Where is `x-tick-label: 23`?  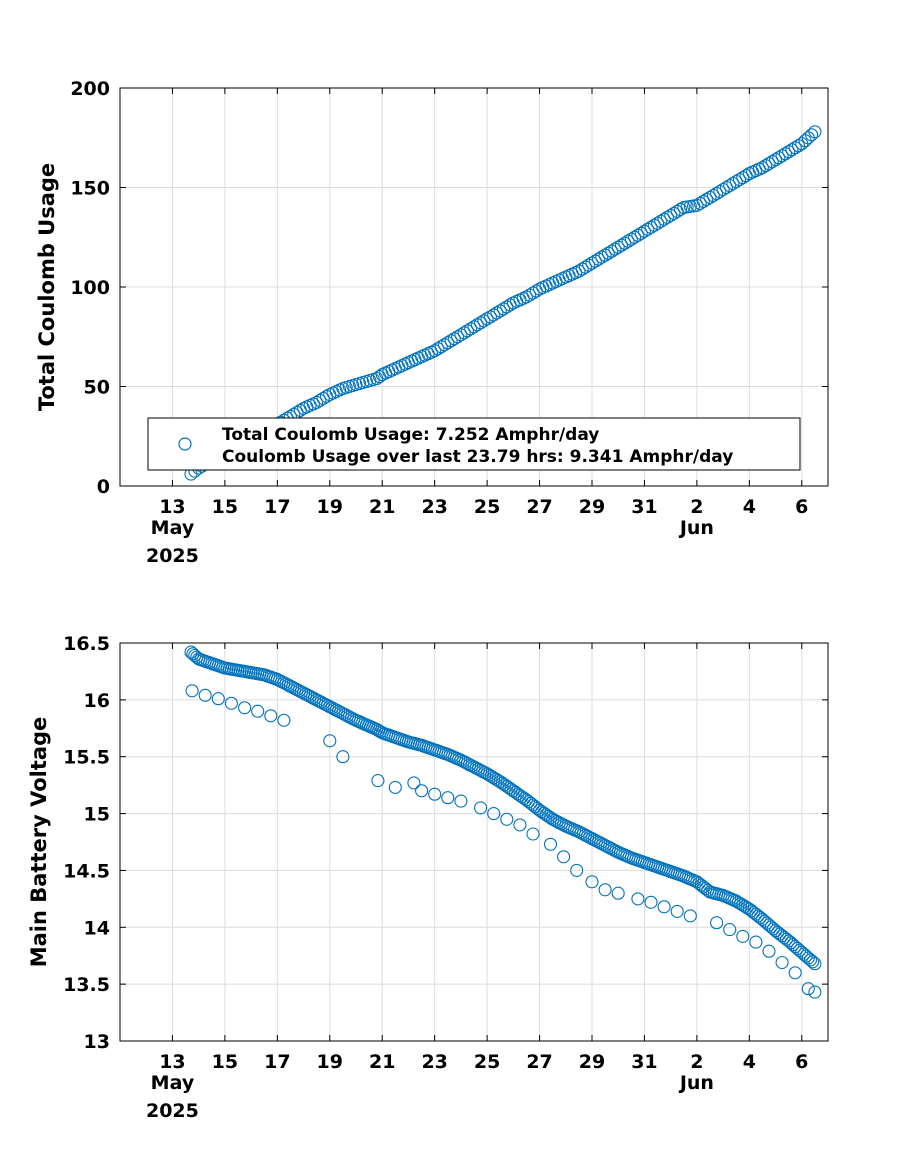 x-tick-label: 23 is located at coordinates (434, 1062).